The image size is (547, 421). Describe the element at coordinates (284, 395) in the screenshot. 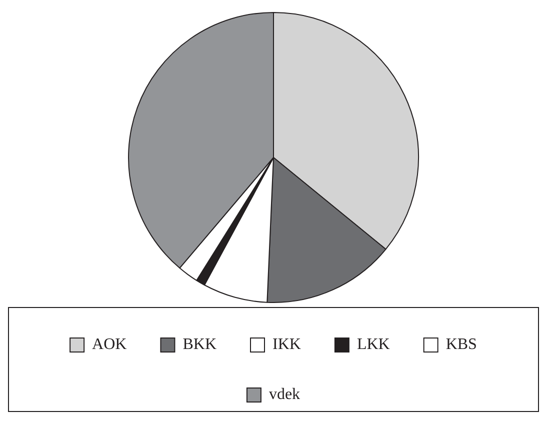

I see `legend-label: vdek` at that location.